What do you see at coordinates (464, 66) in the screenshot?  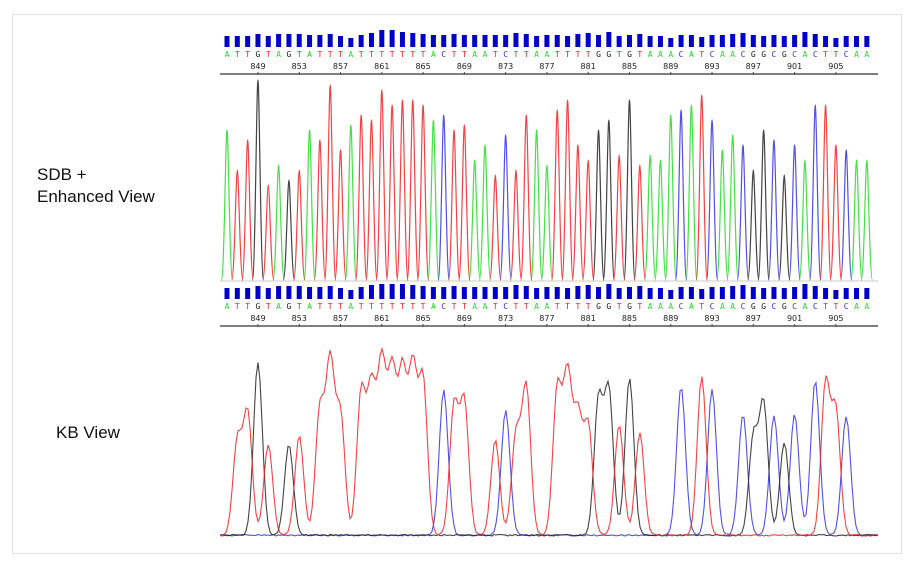 I see `position-label: 869` at bounding box center [464, 66].